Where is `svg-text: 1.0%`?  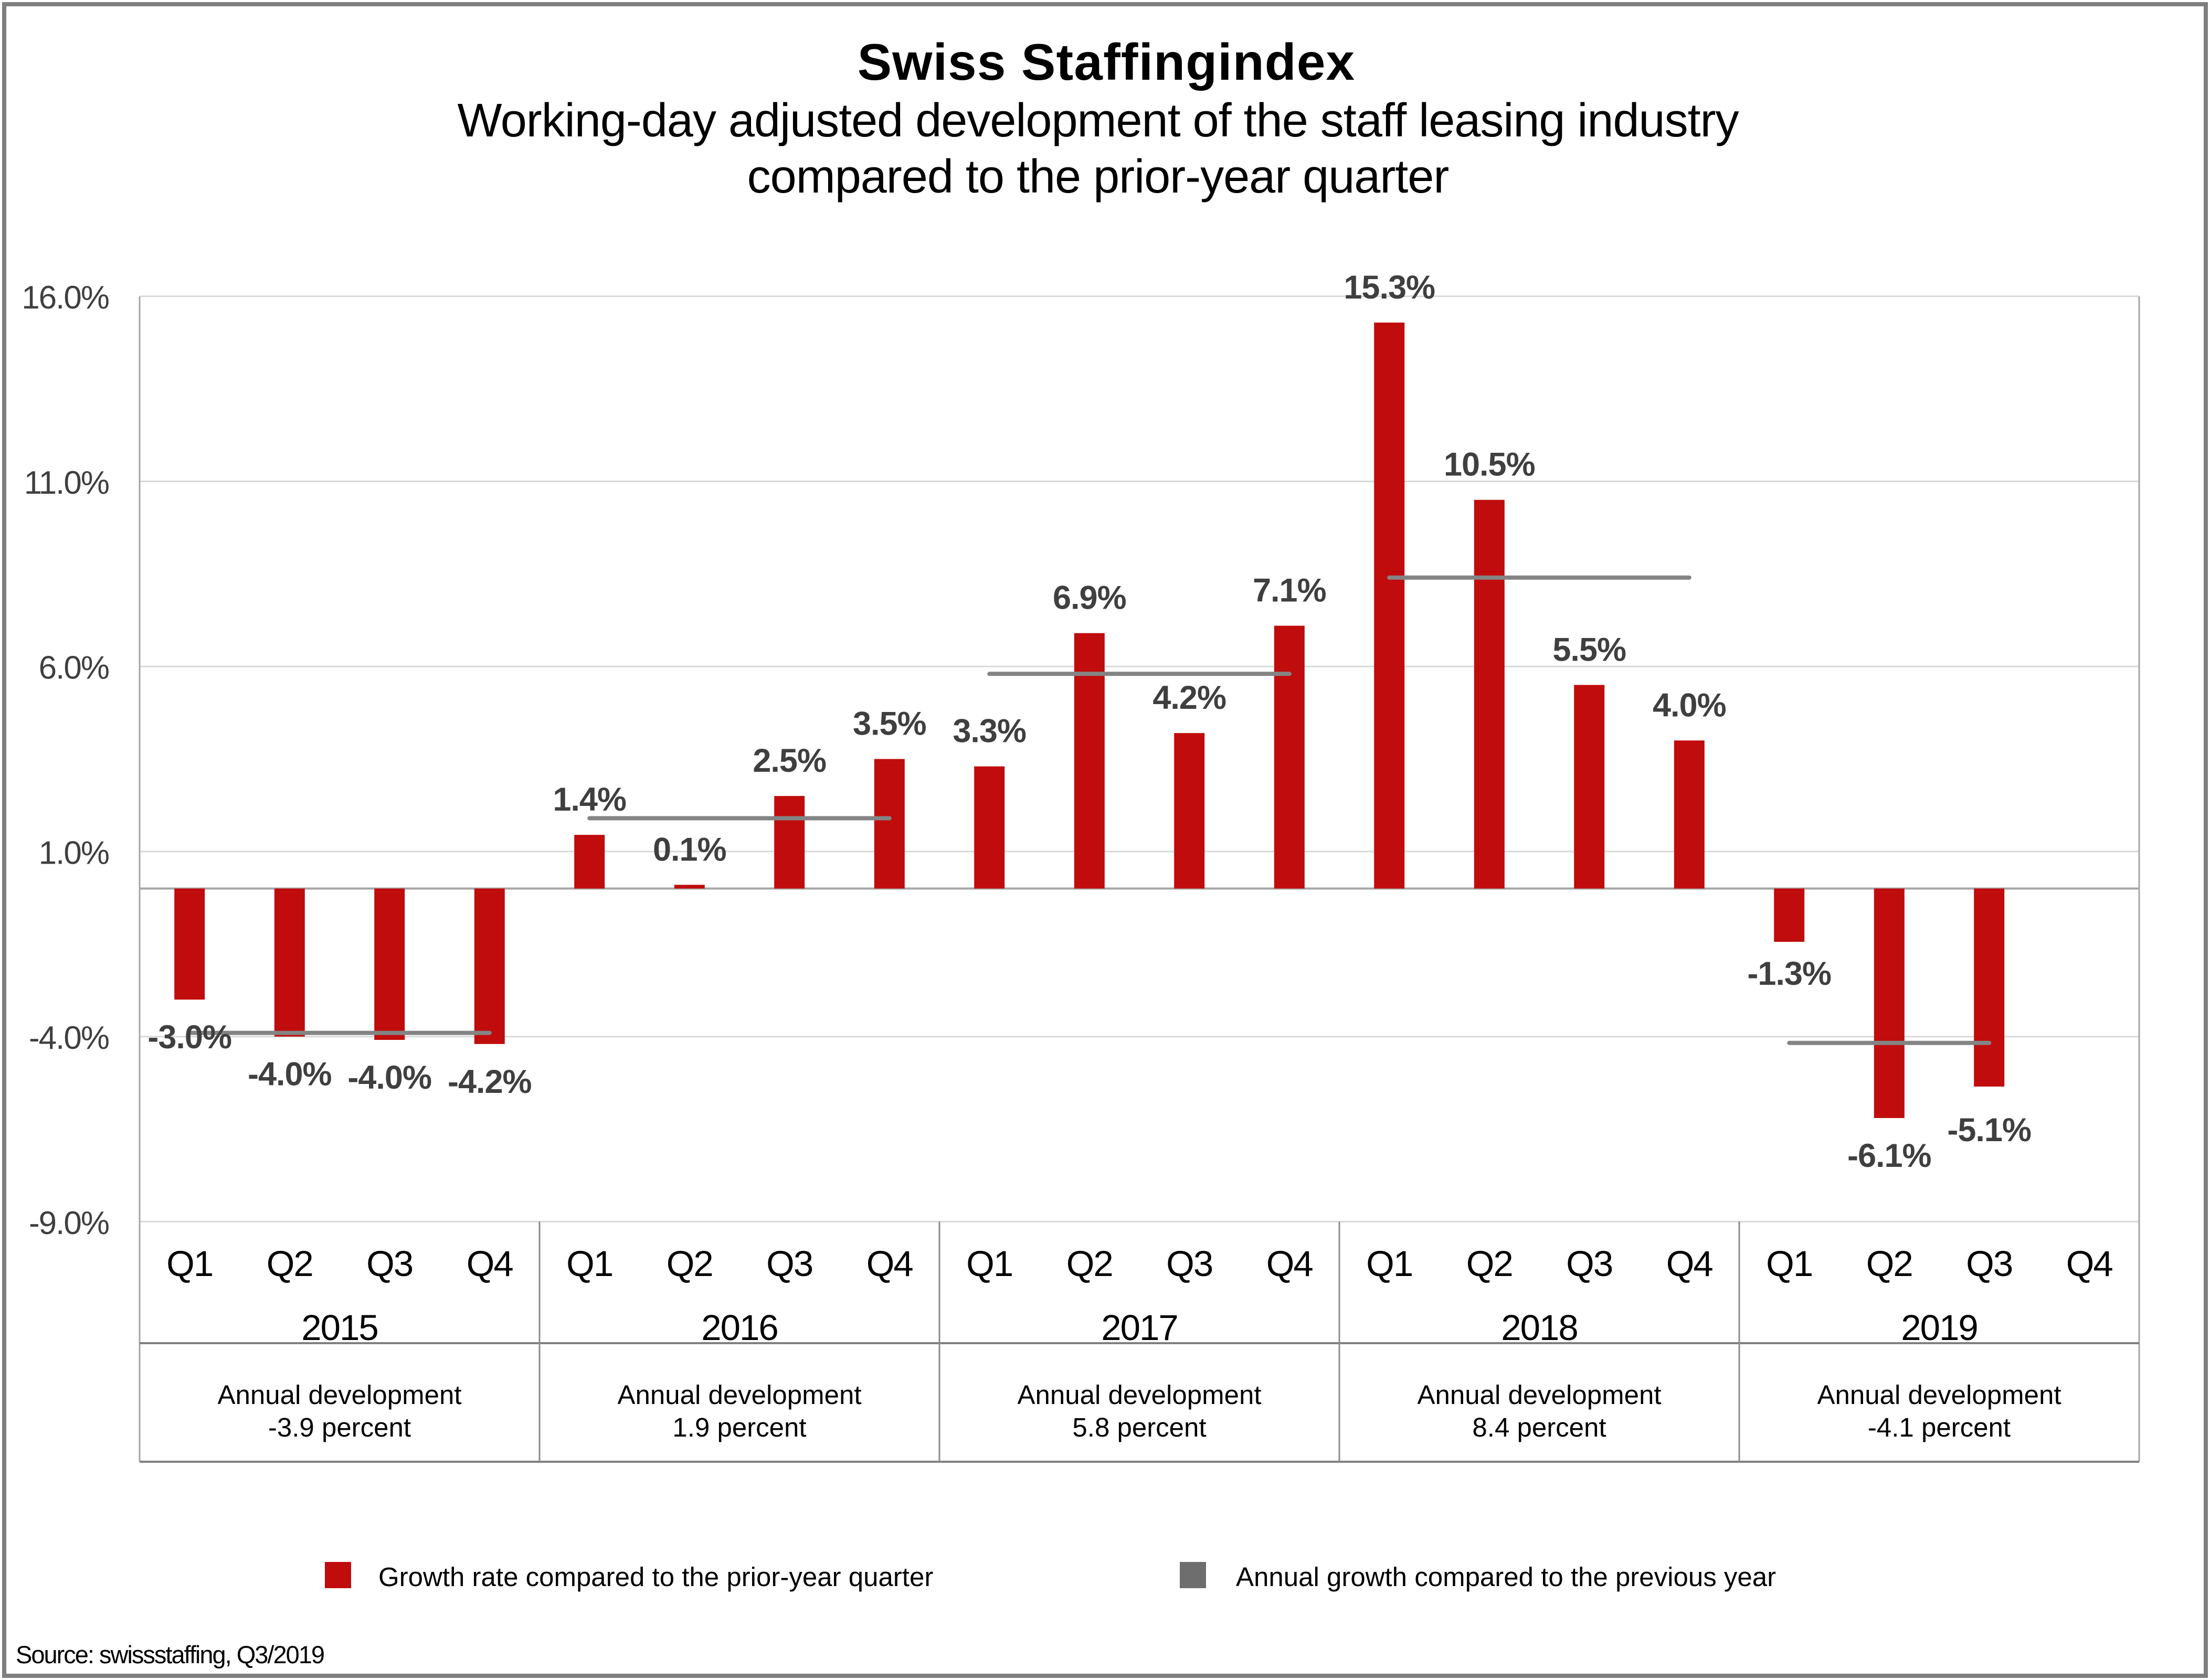
svg-text: 1.0% is located at coordinates (74, 853).